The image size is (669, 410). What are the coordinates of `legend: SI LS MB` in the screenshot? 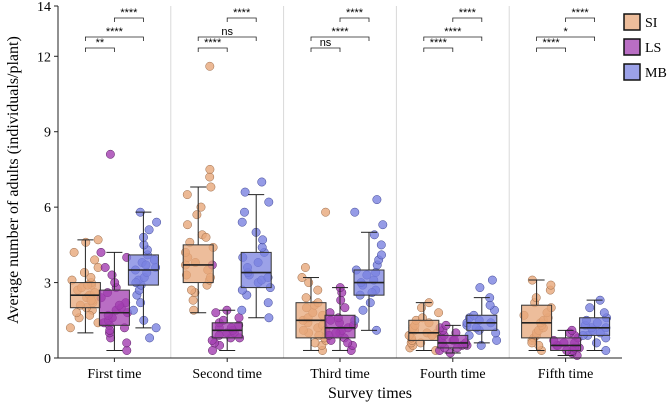 It's located at (645, 47).